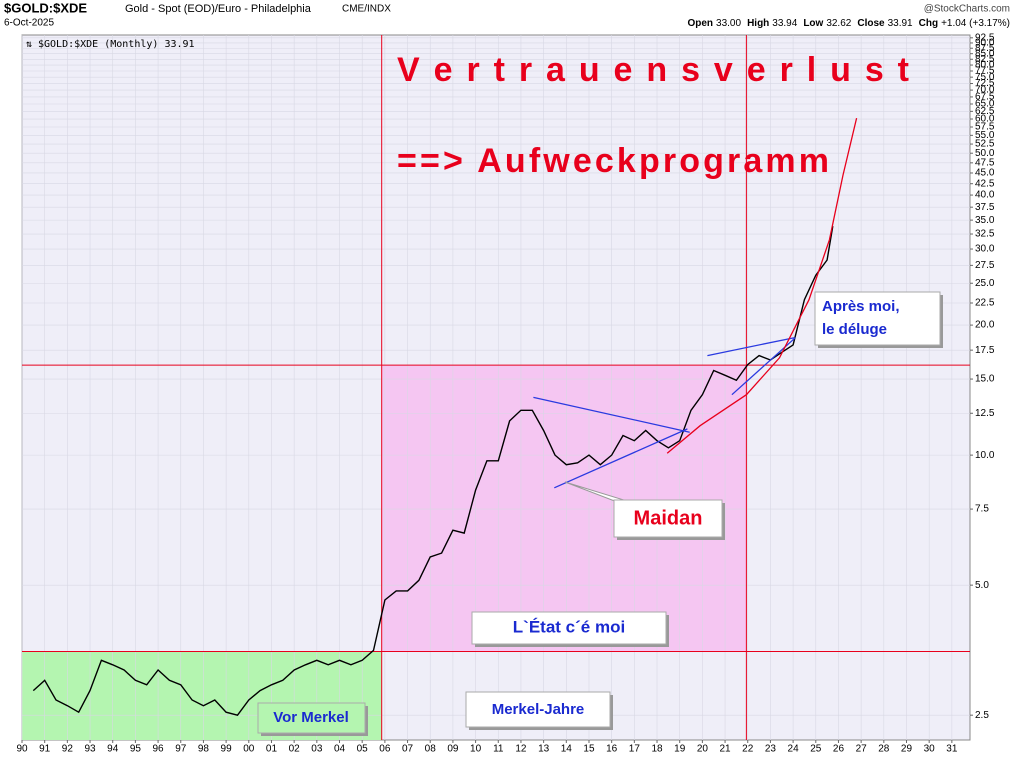 The width and height of the screenshot is (1026, 758). Describe the element at coordinates (985, 48) in the screenshot. I see `y-tick-label: 87.5` at that location.